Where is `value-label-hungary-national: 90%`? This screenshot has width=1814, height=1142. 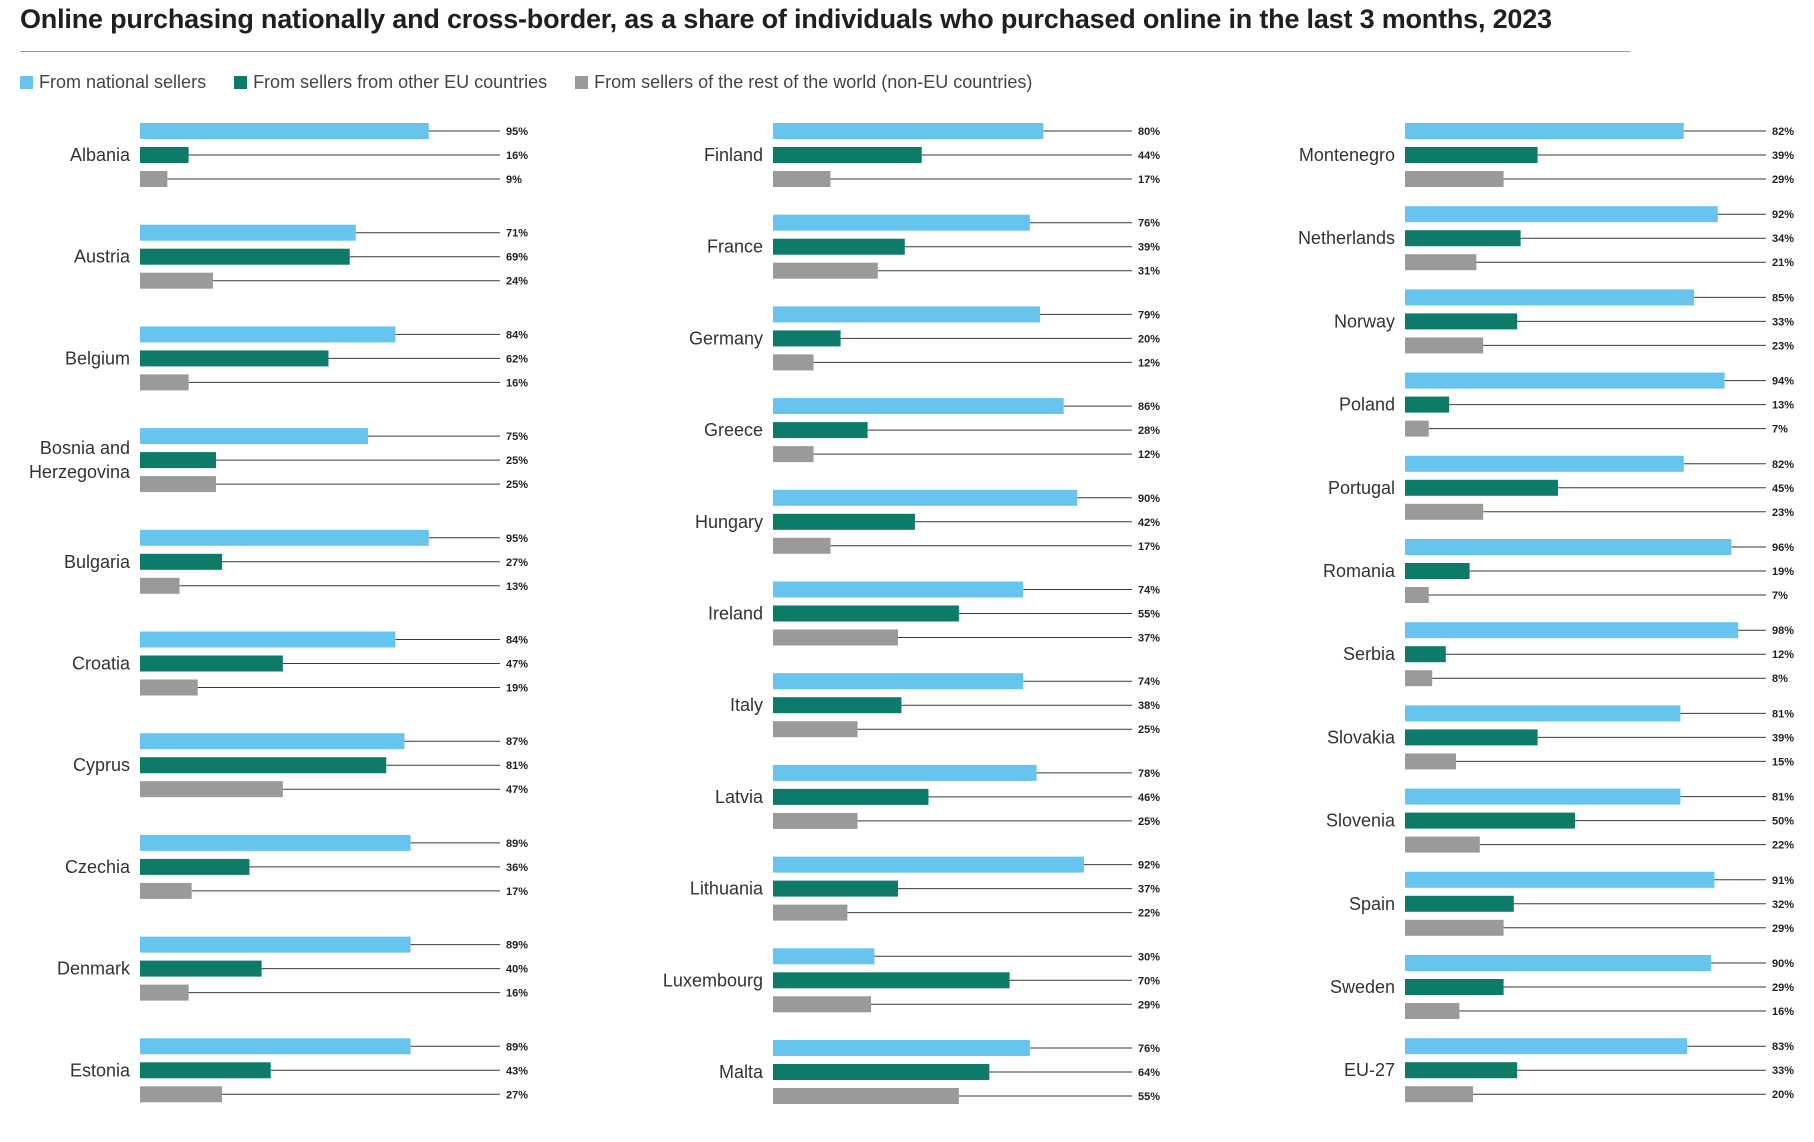
value-label-hungary-national: 90% is located at coordinates (1149, 499).